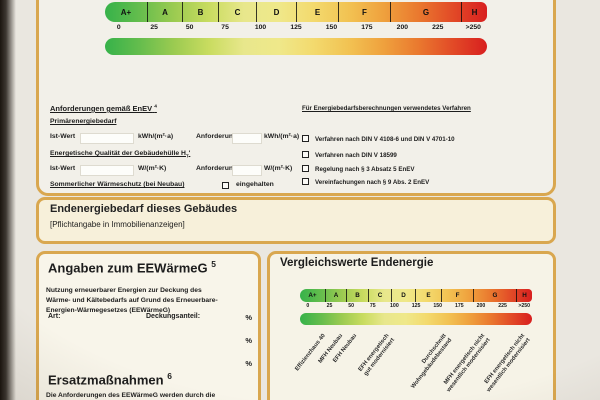 This screenshot has height=400, width=600. I want to click on method-option-row: Vereinfachungen nach § 9 Abs. 2 EnEV, so click(365, 182).